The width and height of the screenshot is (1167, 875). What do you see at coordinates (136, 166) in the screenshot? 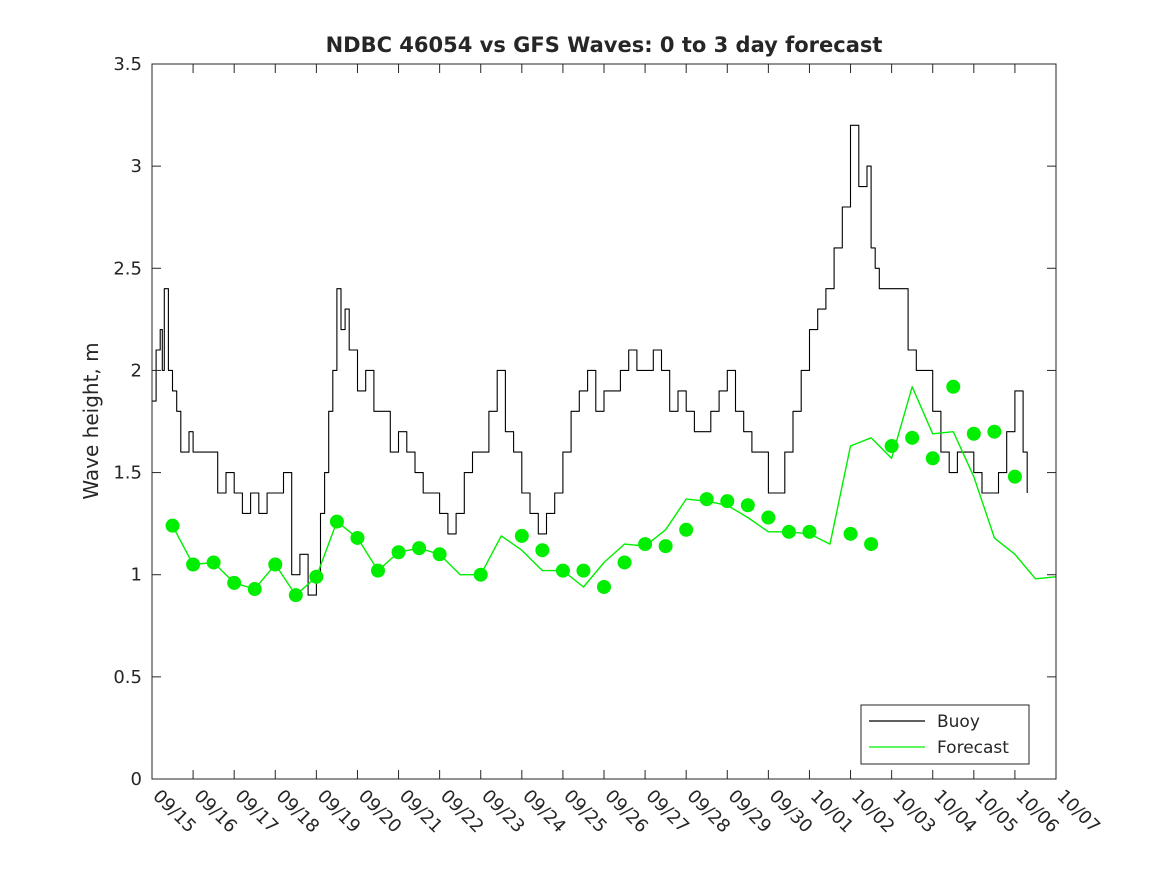
I see `y-tick-label: 3` at bounding box center [136, 166].